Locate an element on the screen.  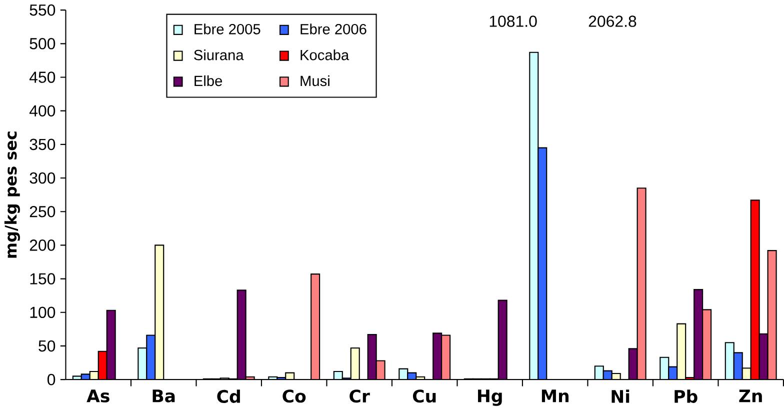
y-tick-label: 450 is located at coordinates (42, 77).